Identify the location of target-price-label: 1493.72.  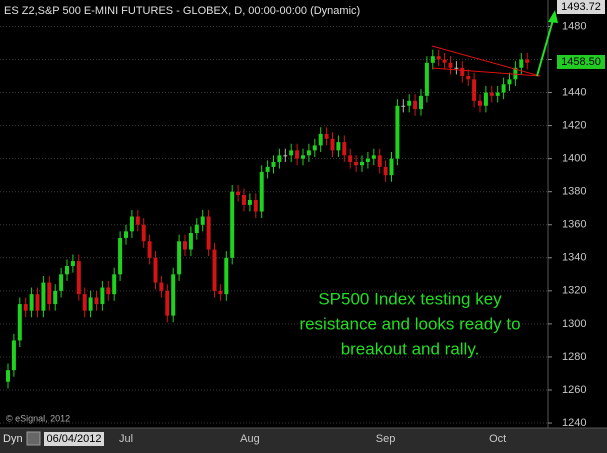
(581, 7).